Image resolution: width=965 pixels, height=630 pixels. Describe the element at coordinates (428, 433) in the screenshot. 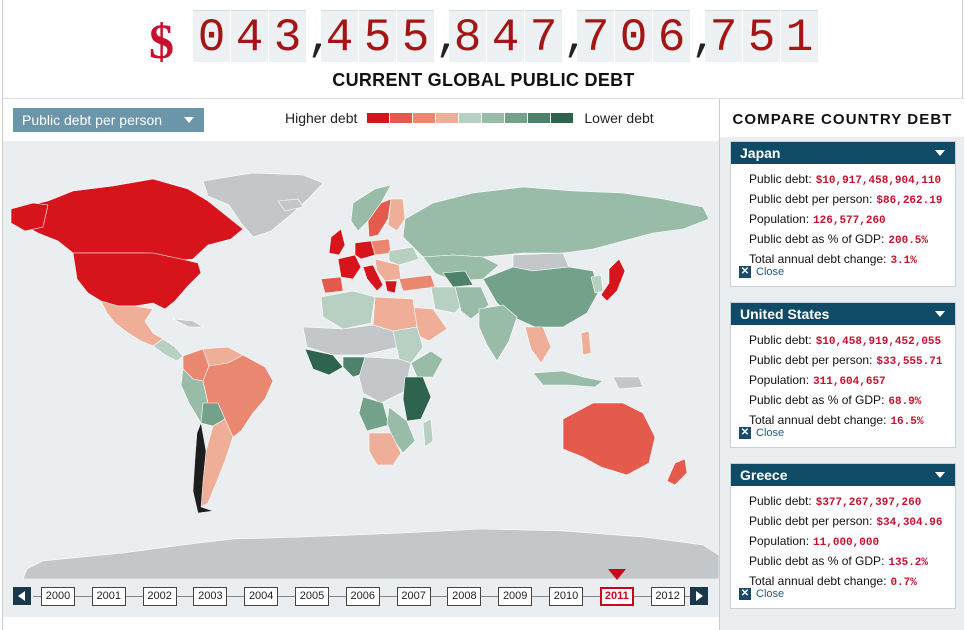

I see `country-madagascar` at that location.